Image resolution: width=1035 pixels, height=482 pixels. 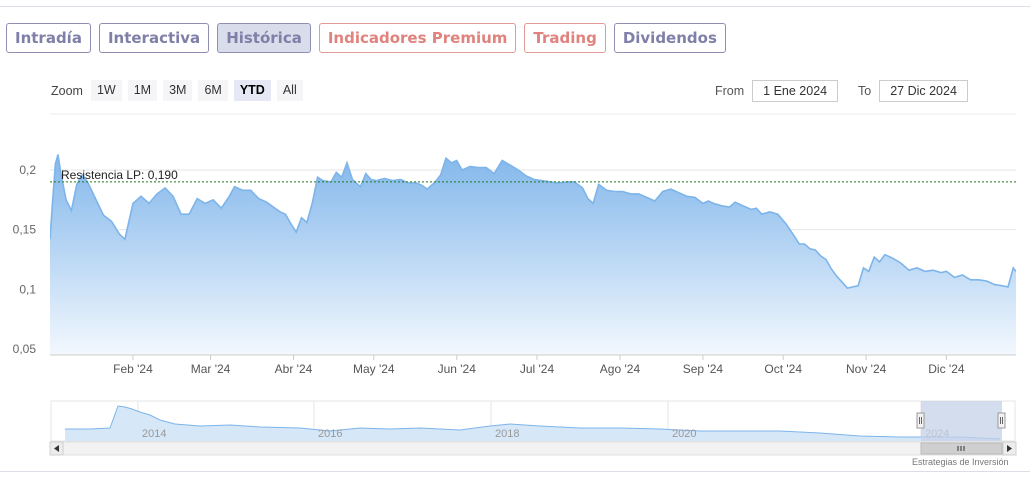 What do you see at coordinates (783, 369) in the screenshot?
I see `x-tick-label: Oct '24` at bounding box center [783, 369].